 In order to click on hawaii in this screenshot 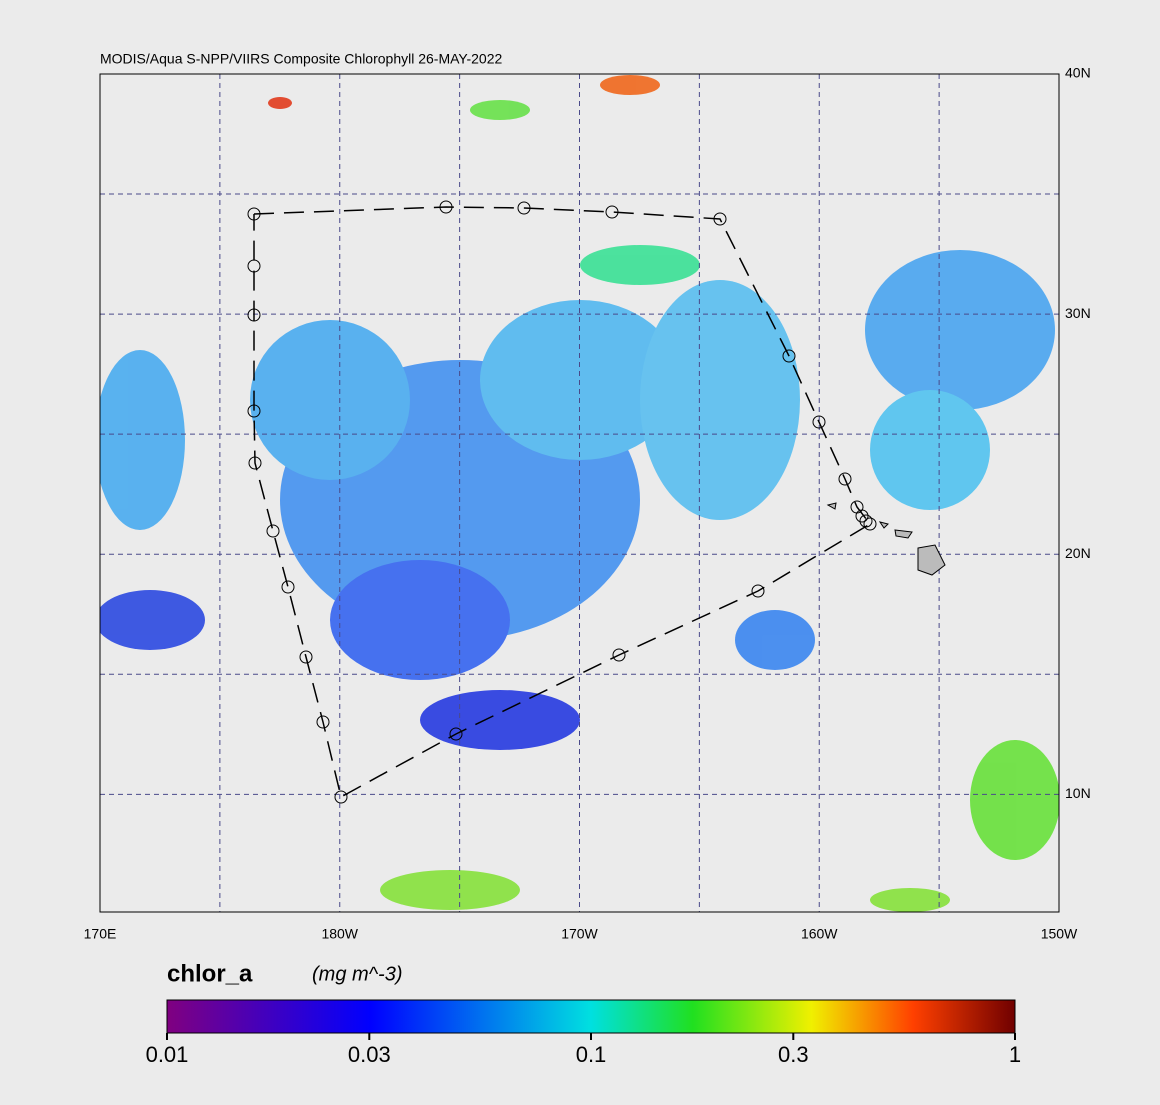, I will do `click(886, 539)`.